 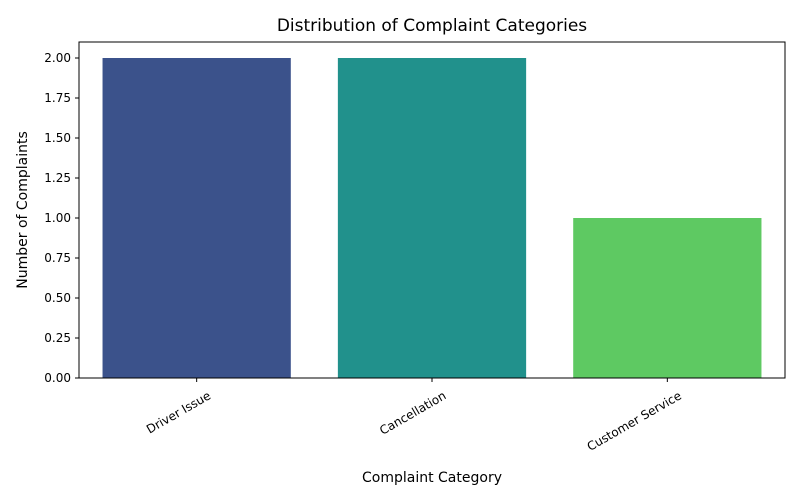 I want to click on bar-customer-service, so click(x=667, y=298).